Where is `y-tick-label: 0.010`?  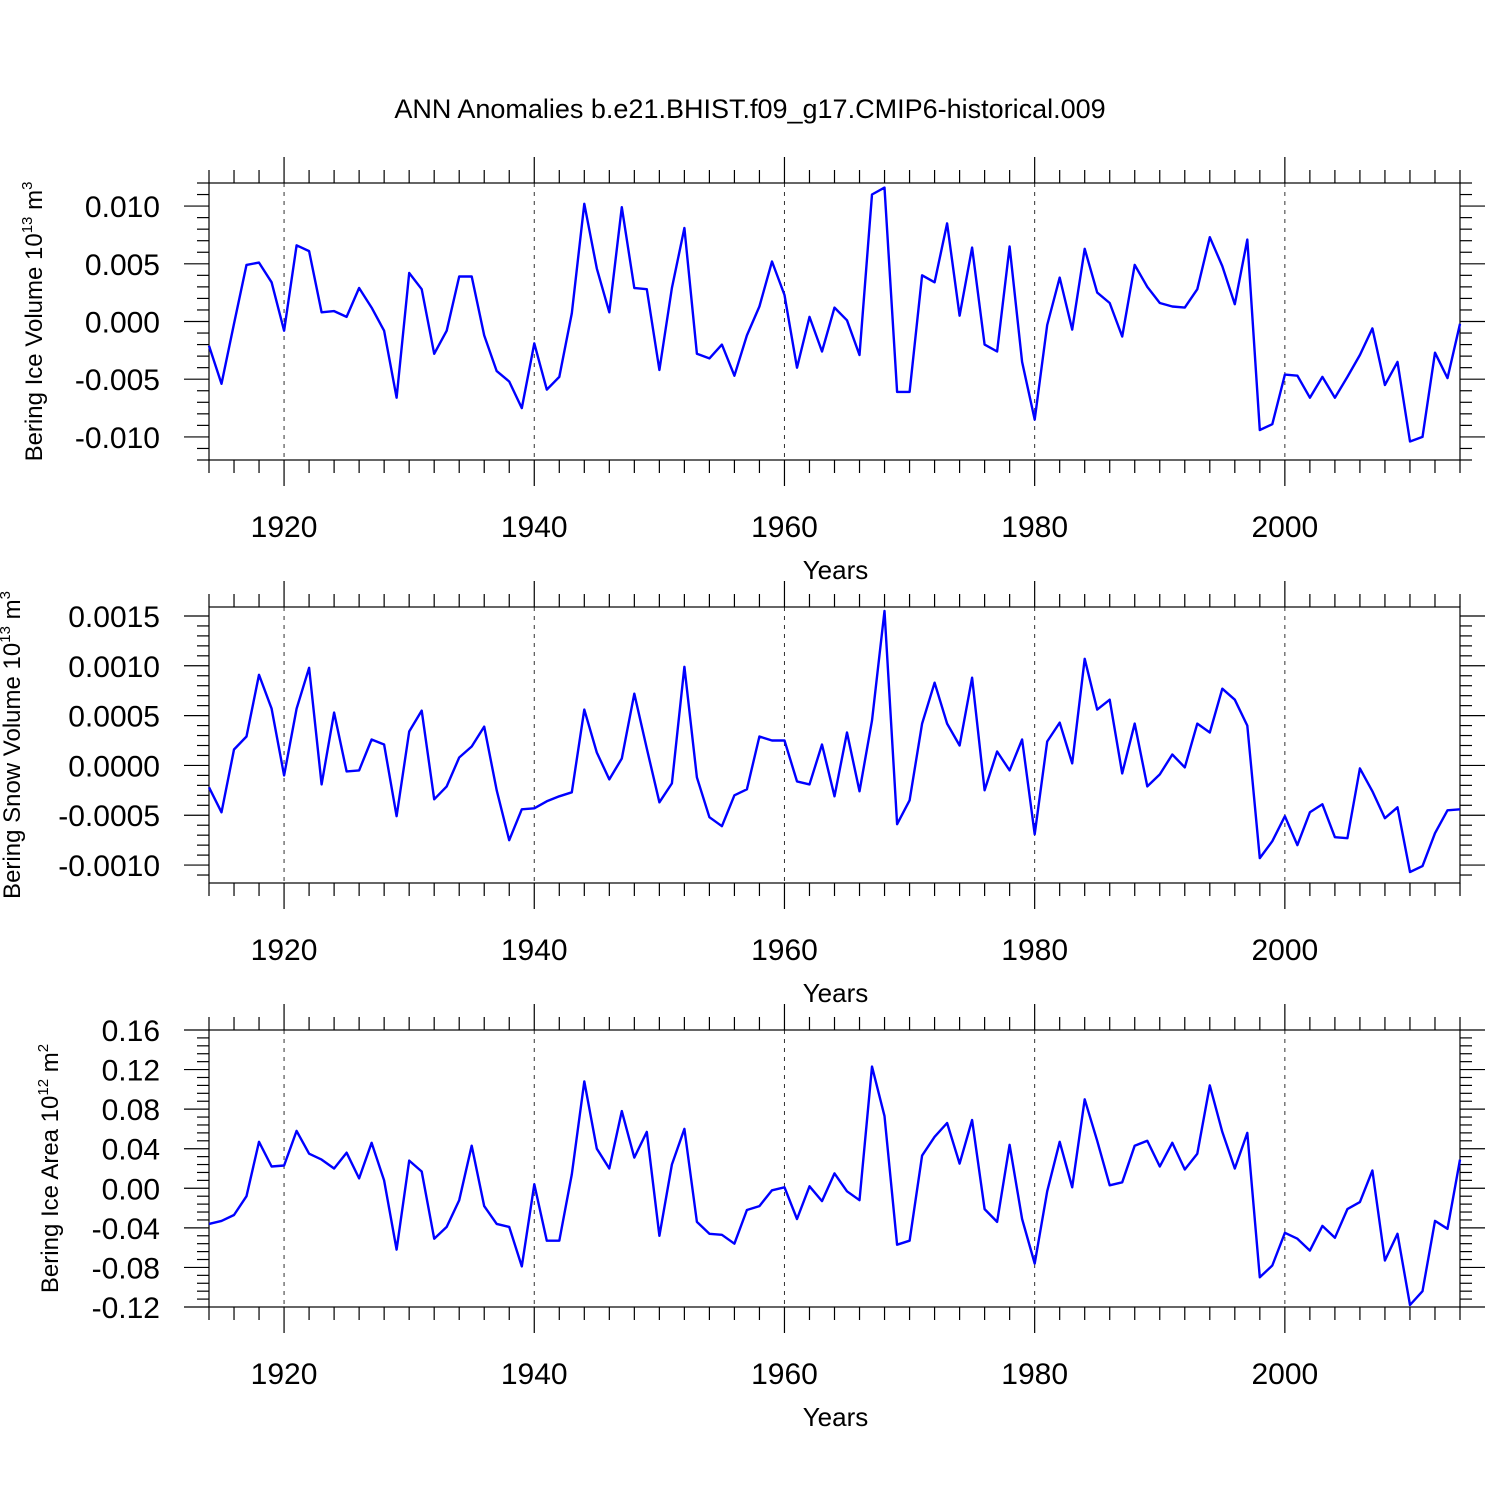
y-tick-label: 0.010 is located at coordinates (122, 207).